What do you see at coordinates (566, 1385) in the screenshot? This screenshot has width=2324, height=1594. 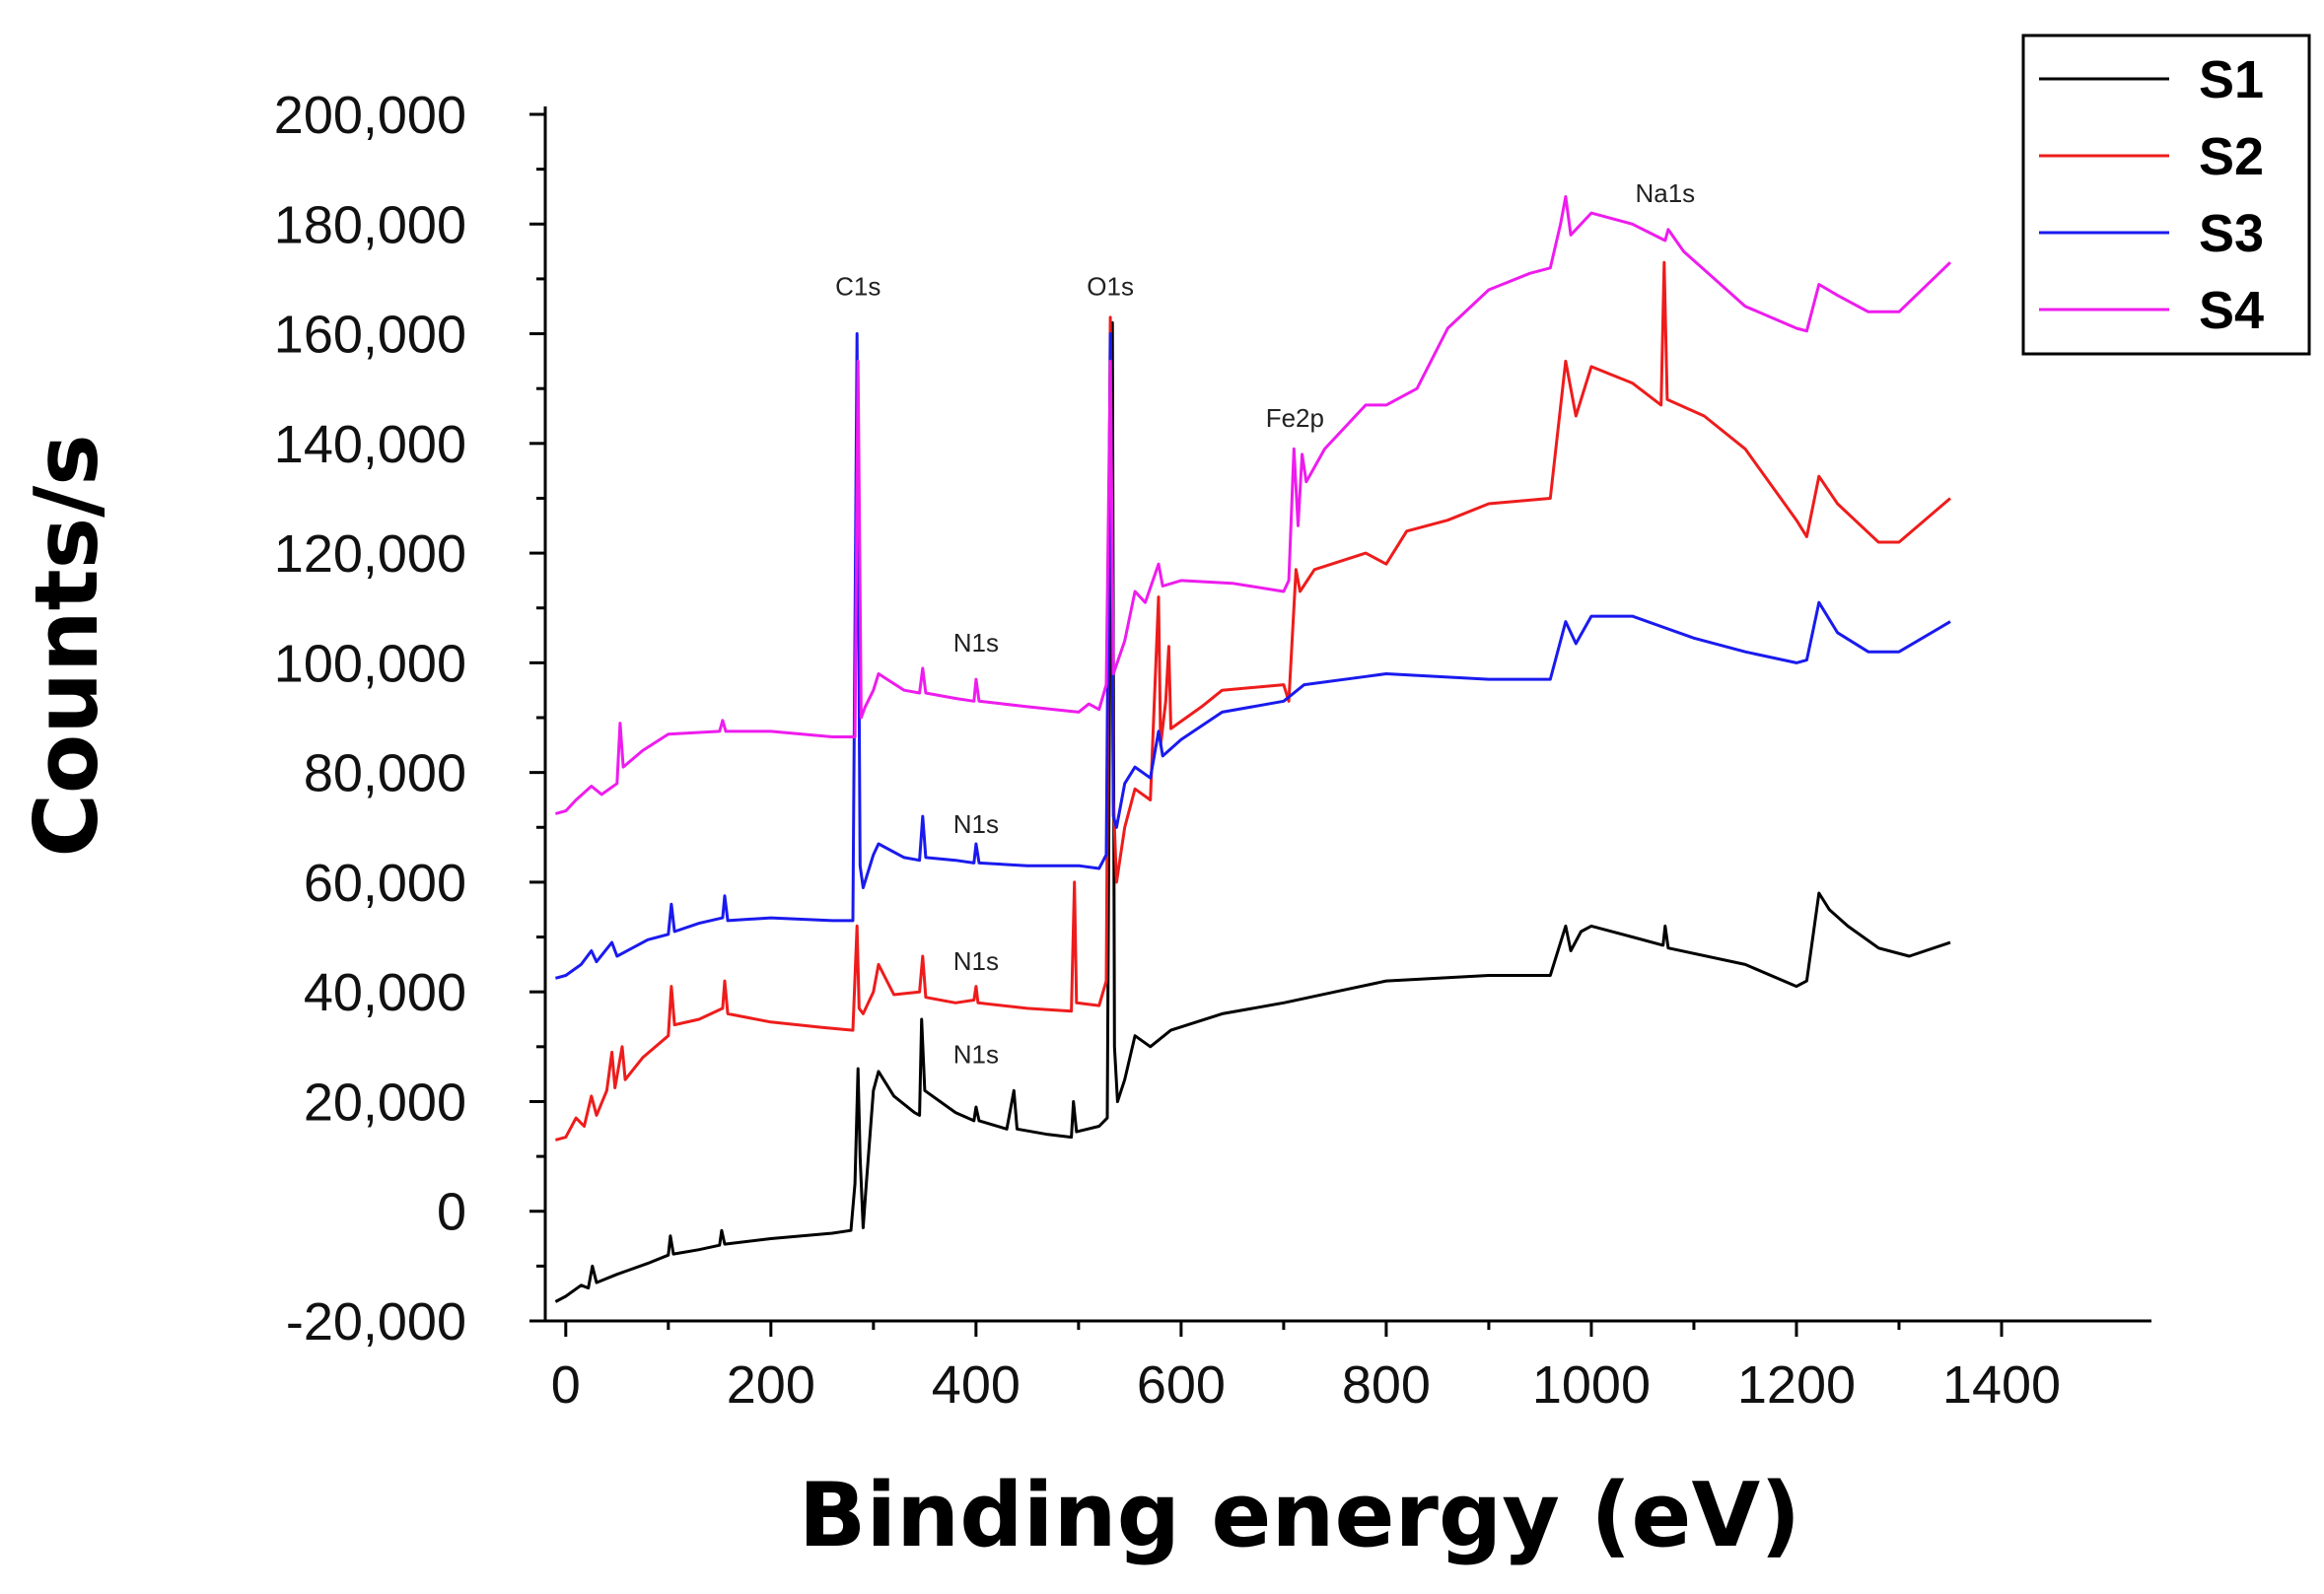 I see `x-tick-label: 0` at bounding box center [566, 1385].